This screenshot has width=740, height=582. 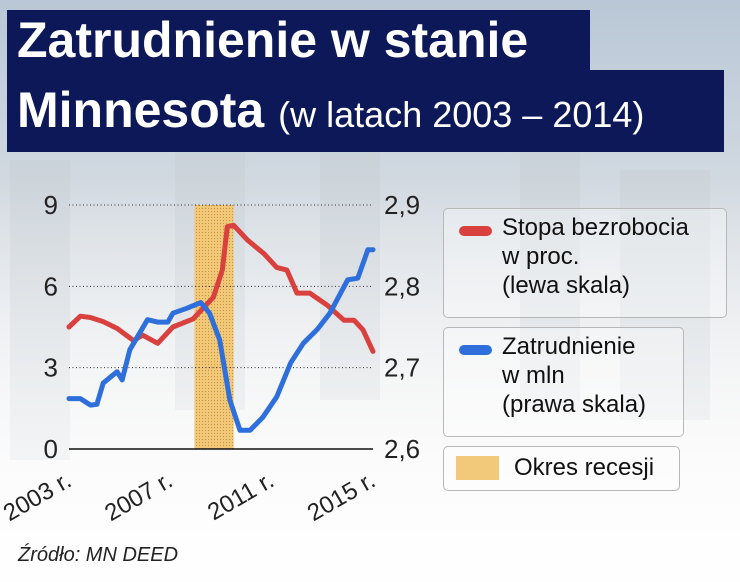 What do you see at coordinates (141, 110) in the screenshot?
I see `title-main: Minnesota` at bounding box center [141, 110].